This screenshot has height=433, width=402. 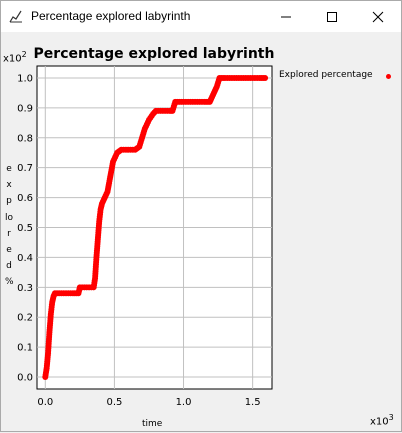 What do you see at coordinates (9, 226) in the screenshot?
I see `y-axis-label: explored %` at bounding box center [9, 226].